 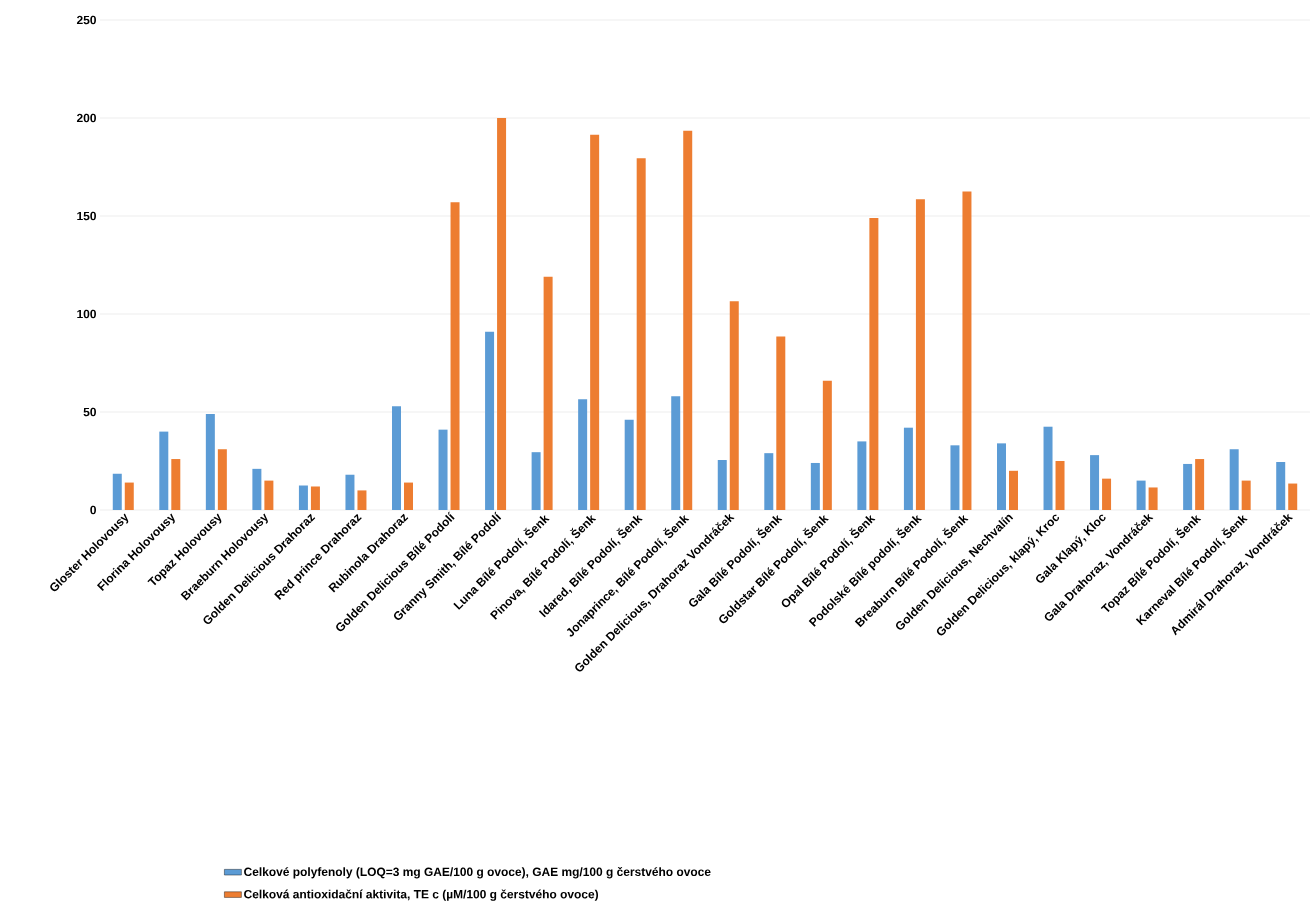 What do you see at coordinates (86, 314) in the screenshot?
I see `y-tick-label: 100` at bounding box center [86, 314].